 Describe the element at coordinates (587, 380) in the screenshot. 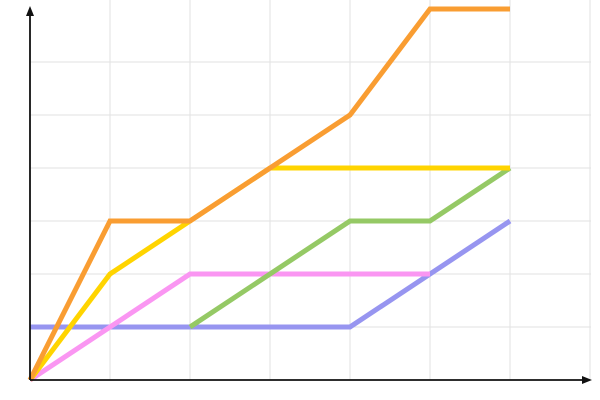

I see `x-axis-arrow-icon` at that location.